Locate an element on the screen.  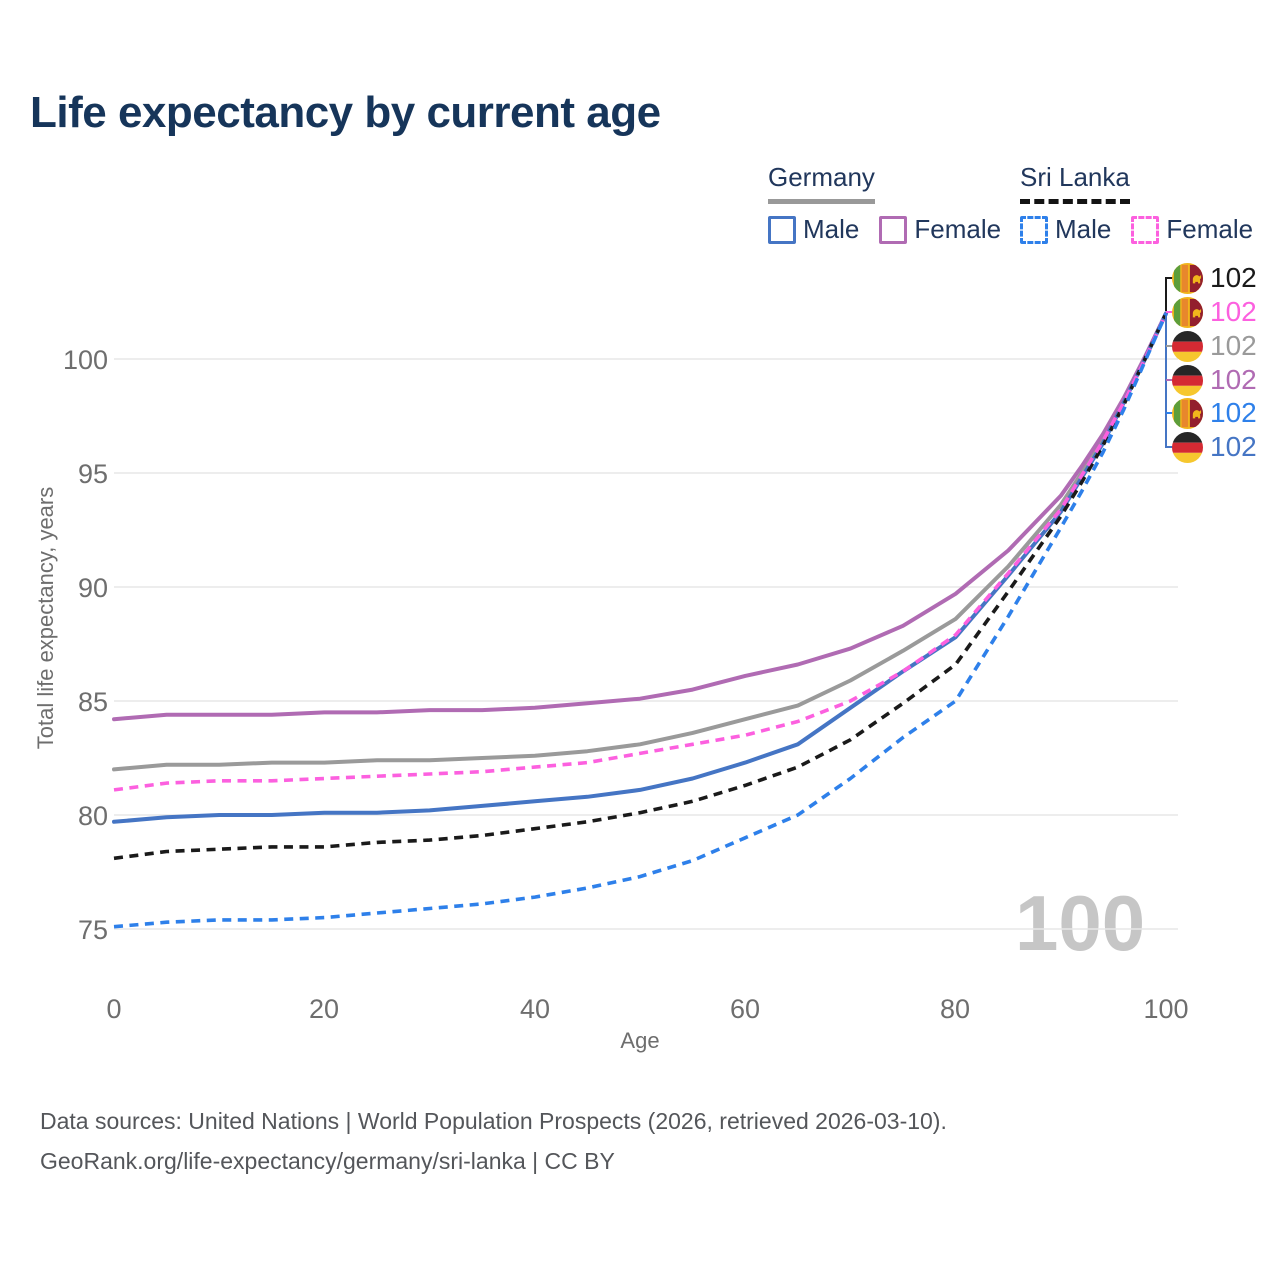
legend-sri-lanka-female: Female is located at coordinates (1192, 229).